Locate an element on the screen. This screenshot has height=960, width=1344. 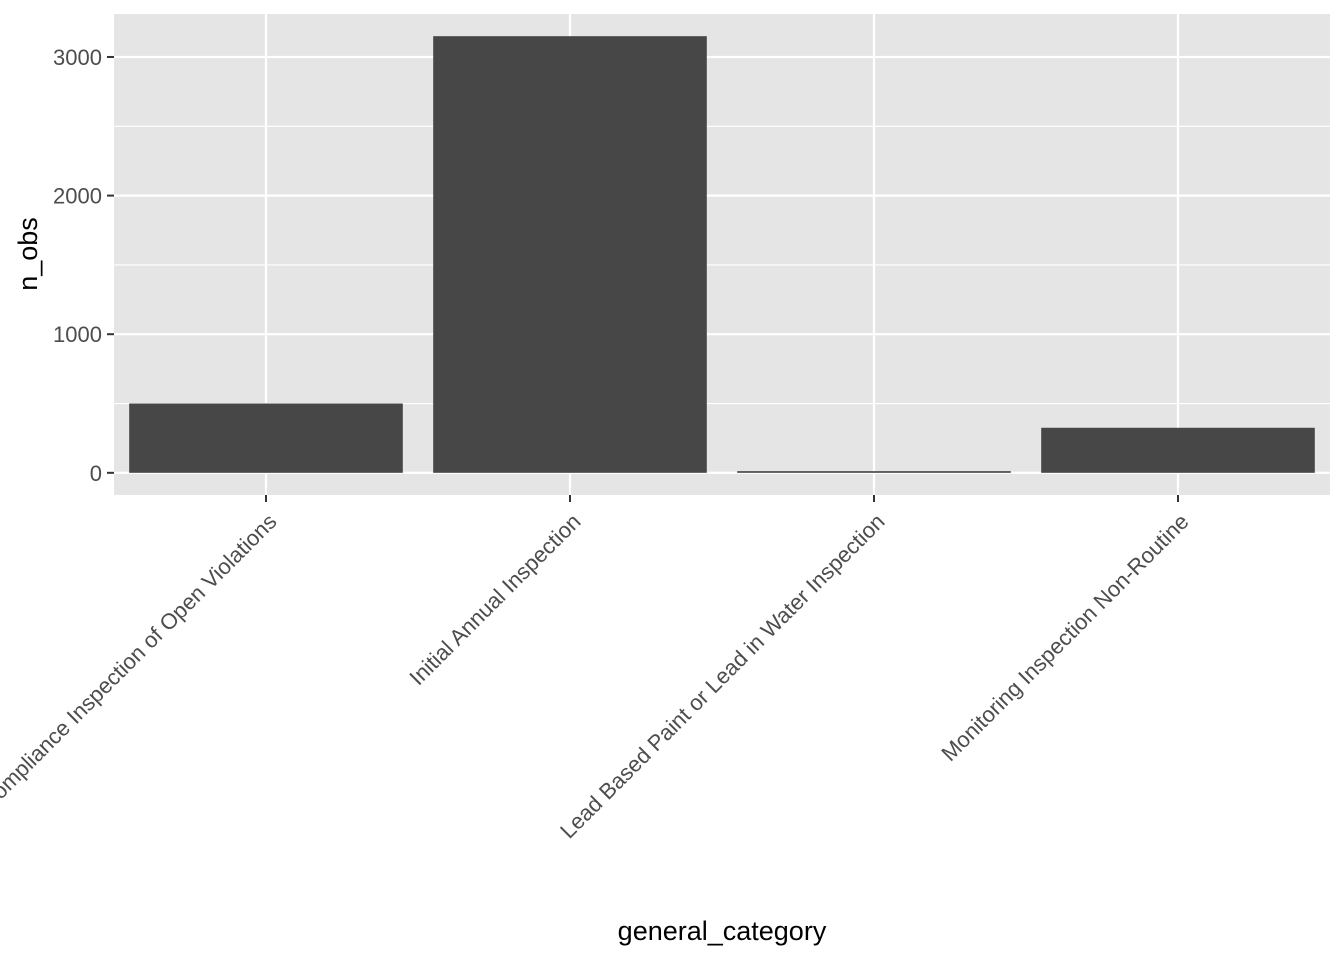
y-tick-label: 0 is located at coordinates (96, 473).